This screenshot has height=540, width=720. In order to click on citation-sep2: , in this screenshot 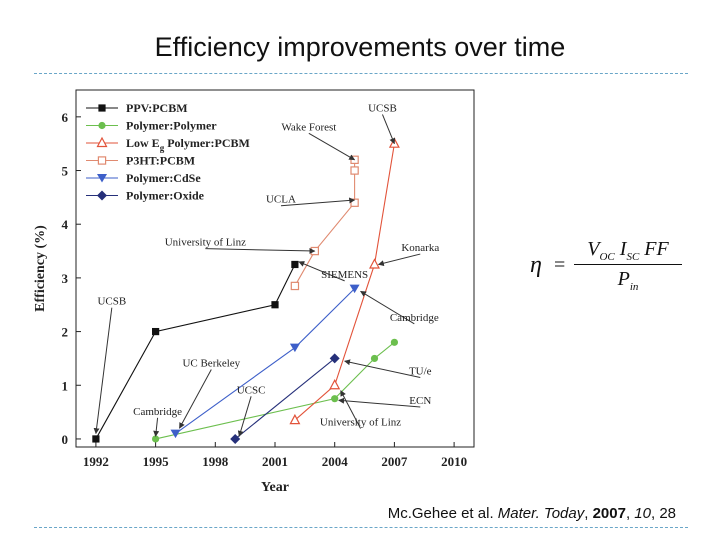, I will do `click(630, 513)`.